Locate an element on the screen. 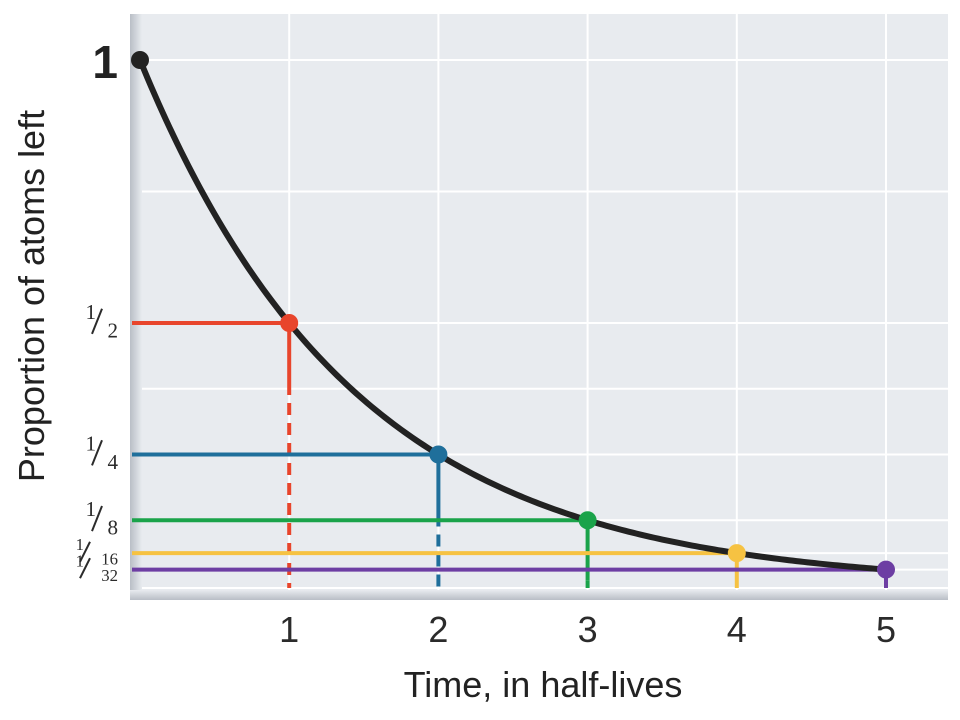 This screenshot has height=720, width=960. y-tick-label-fraction: 18 is located at coordinates (101, 518).